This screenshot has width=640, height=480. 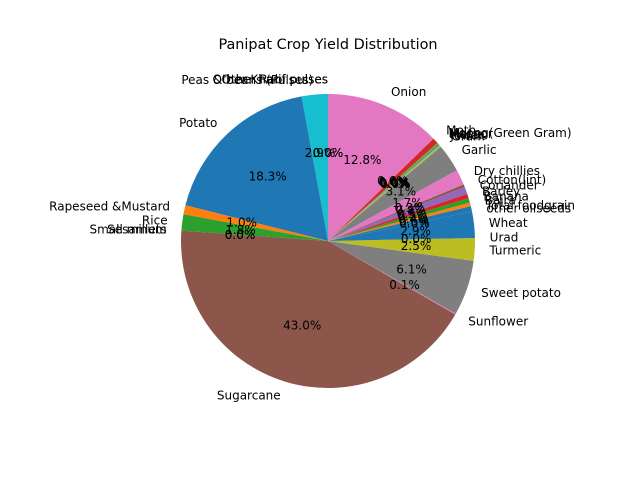 I want to click on category-label-maize: Maize, so click(x=467, y=135).